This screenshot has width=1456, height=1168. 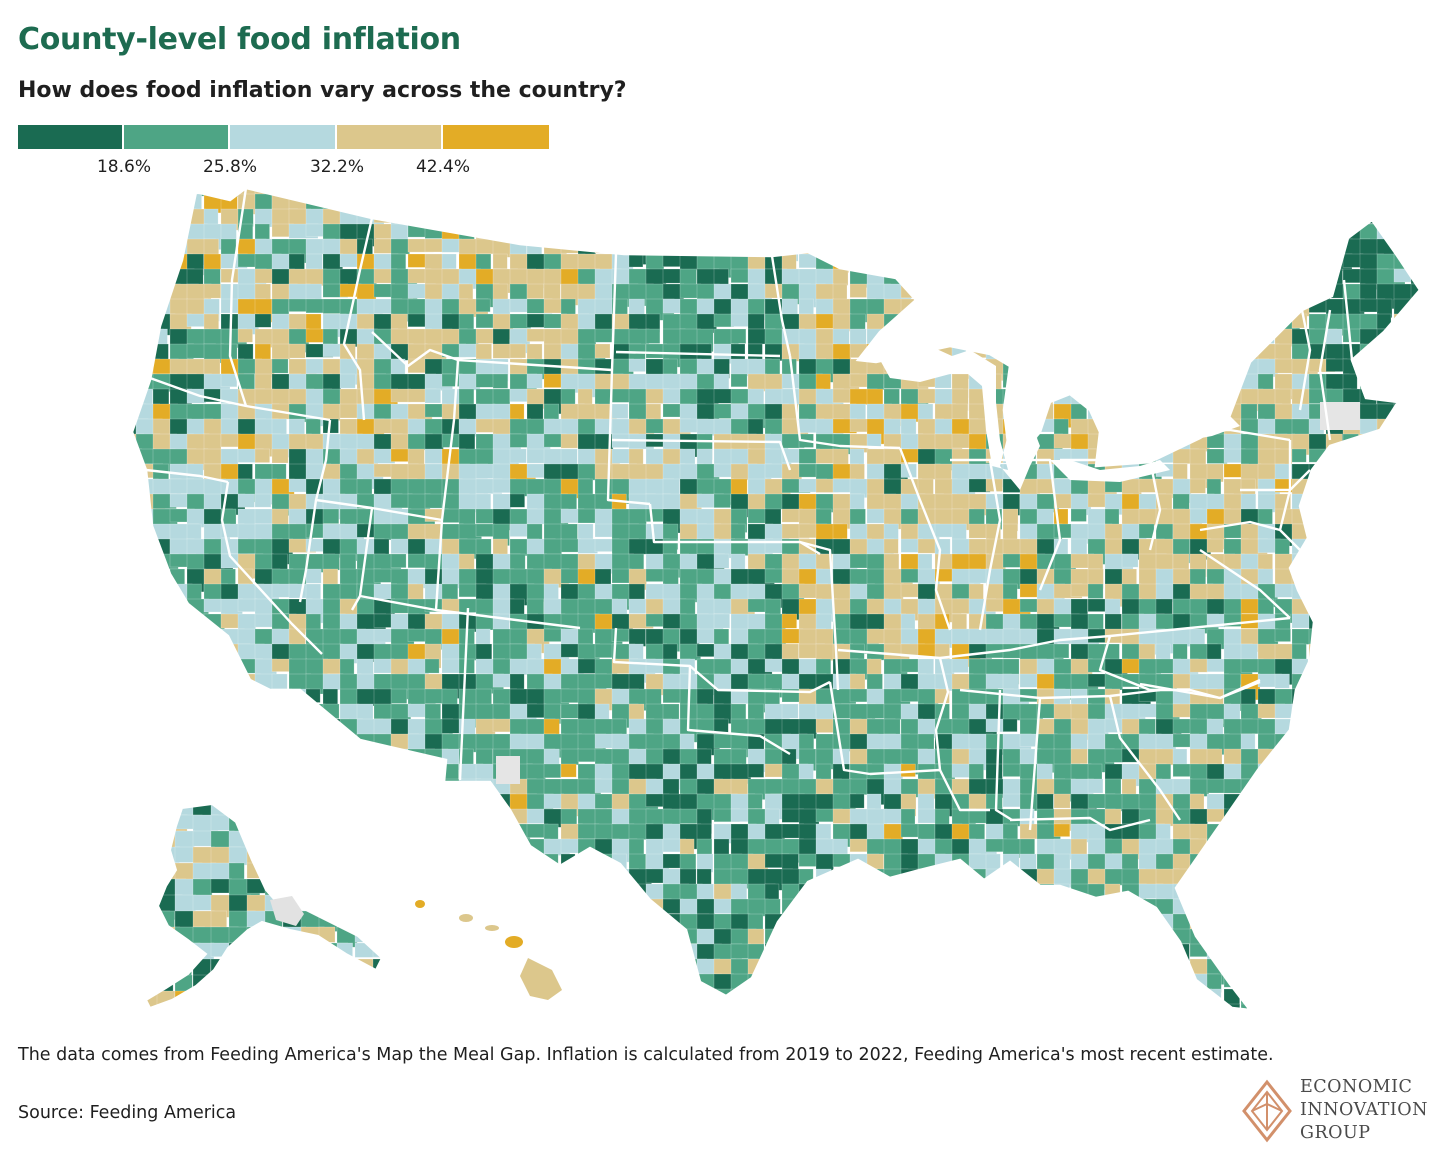 I want to click on county-cell-1933, so click(x=1164, y=547).